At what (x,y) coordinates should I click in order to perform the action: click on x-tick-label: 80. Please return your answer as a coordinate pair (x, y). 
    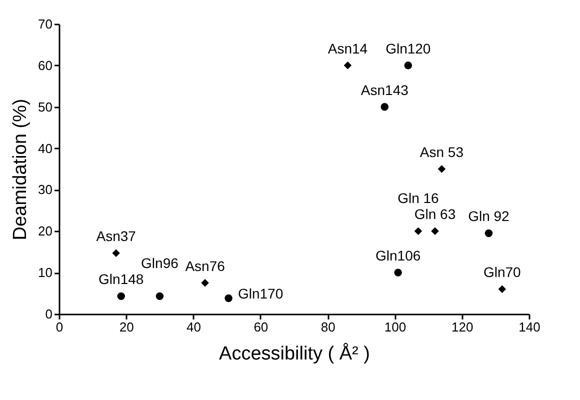
    Looking at the image, I should click on (328, 327).